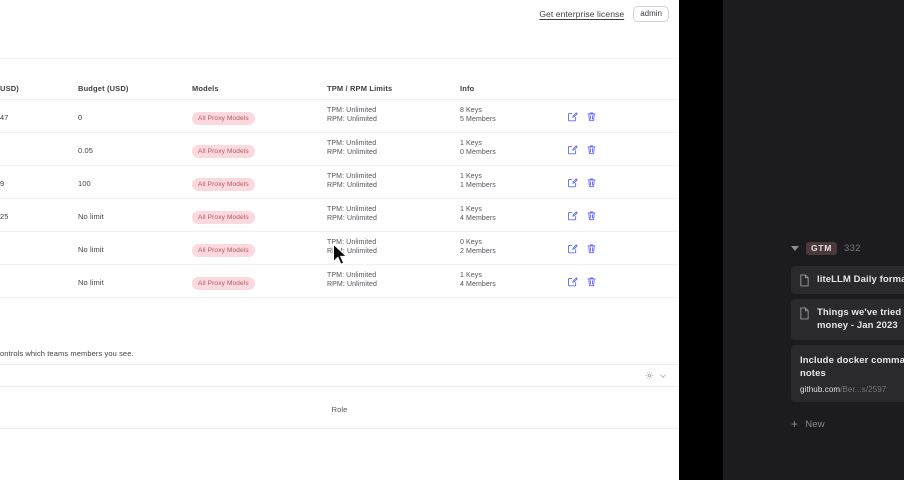 Image resolution: width=904 pixels, height=480 pixels. What do you see at coordinates (205, 88) in the screenshot?
I see `column-header-models: Models` at bounding box center [205, 88].